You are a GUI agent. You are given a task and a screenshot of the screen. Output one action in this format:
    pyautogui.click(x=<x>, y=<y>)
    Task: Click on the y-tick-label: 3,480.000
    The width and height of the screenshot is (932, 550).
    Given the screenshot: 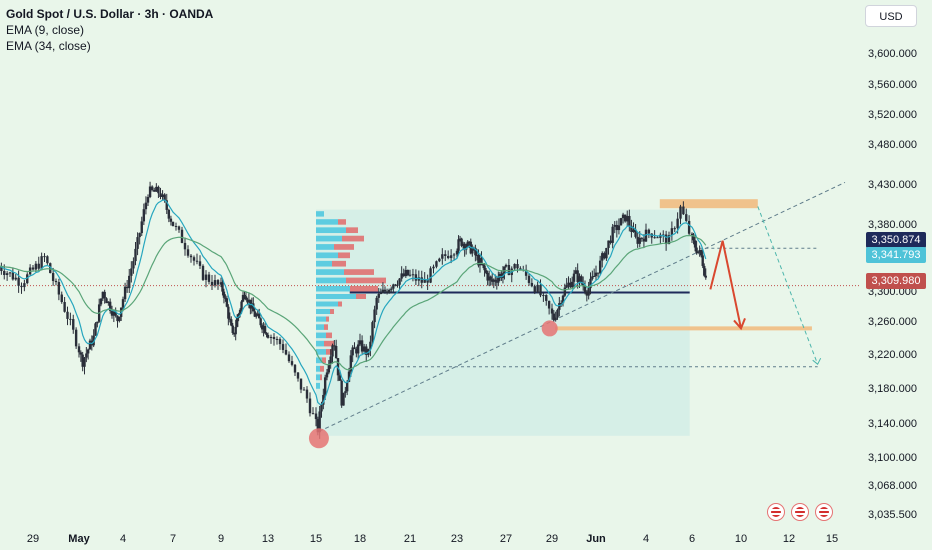 What is the action you would take?
    pyautogui.click(x=892, y=145)
    